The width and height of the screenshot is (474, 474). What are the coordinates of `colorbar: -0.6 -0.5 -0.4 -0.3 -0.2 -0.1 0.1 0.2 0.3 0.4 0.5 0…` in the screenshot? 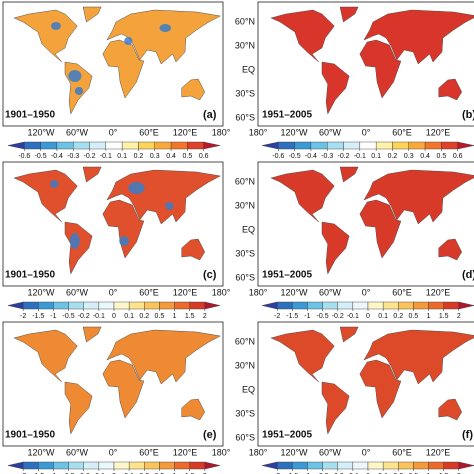 It's located at (114, 150).